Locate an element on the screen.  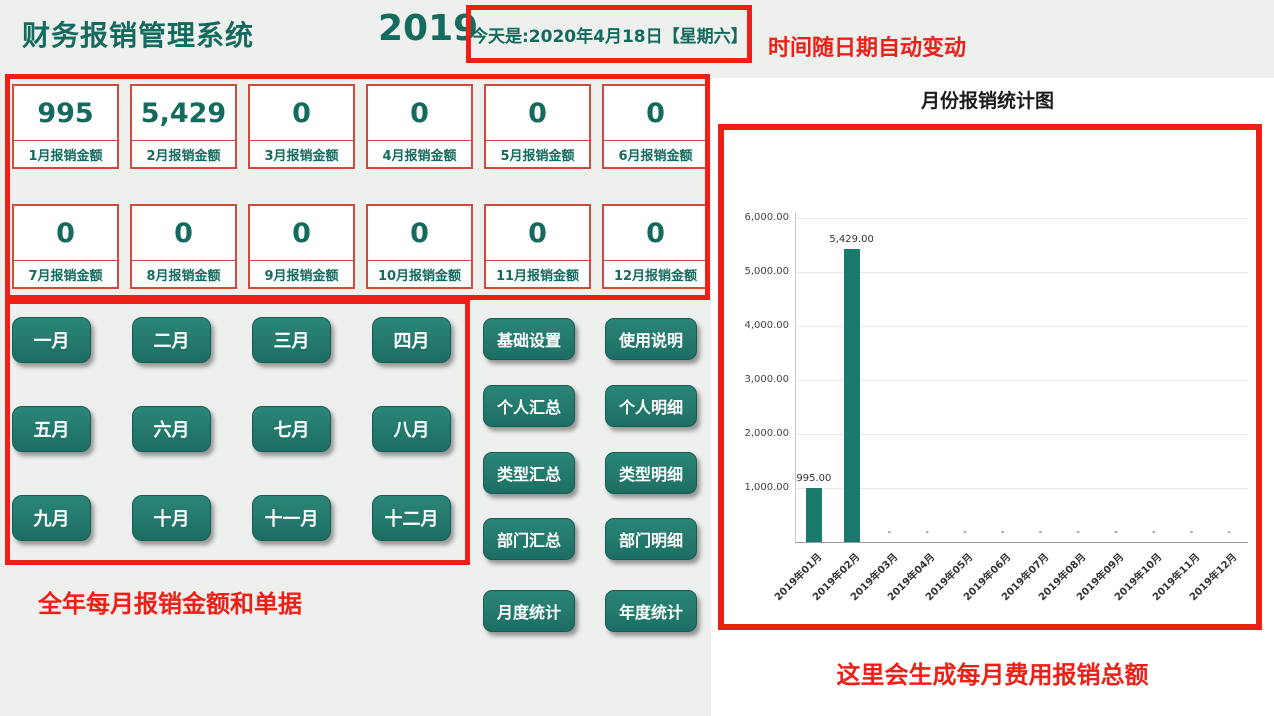
stat-card-month-9: 0 9月报销金额 is located at coordinates (301, 246).